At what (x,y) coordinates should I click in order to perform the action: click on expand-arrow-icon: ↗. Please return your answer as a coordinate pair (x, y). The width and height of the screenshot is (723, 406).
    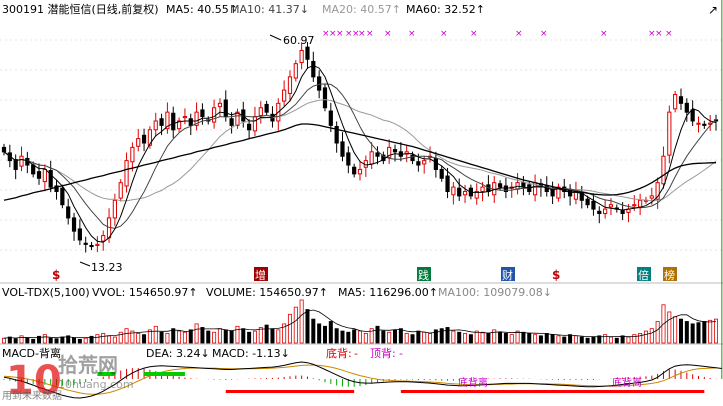
    Looking at the image, I should click on (713, 10).